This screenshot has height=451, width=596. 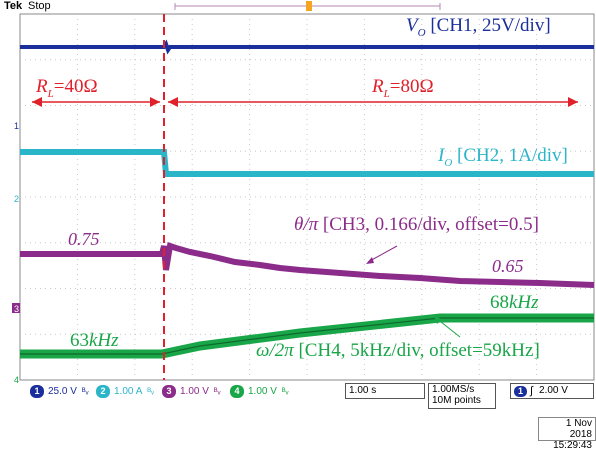 What do you see at coordinates (16, 380) in the screenshot?
I see `ch4-marker: 4` at bounding box center [16, 380].